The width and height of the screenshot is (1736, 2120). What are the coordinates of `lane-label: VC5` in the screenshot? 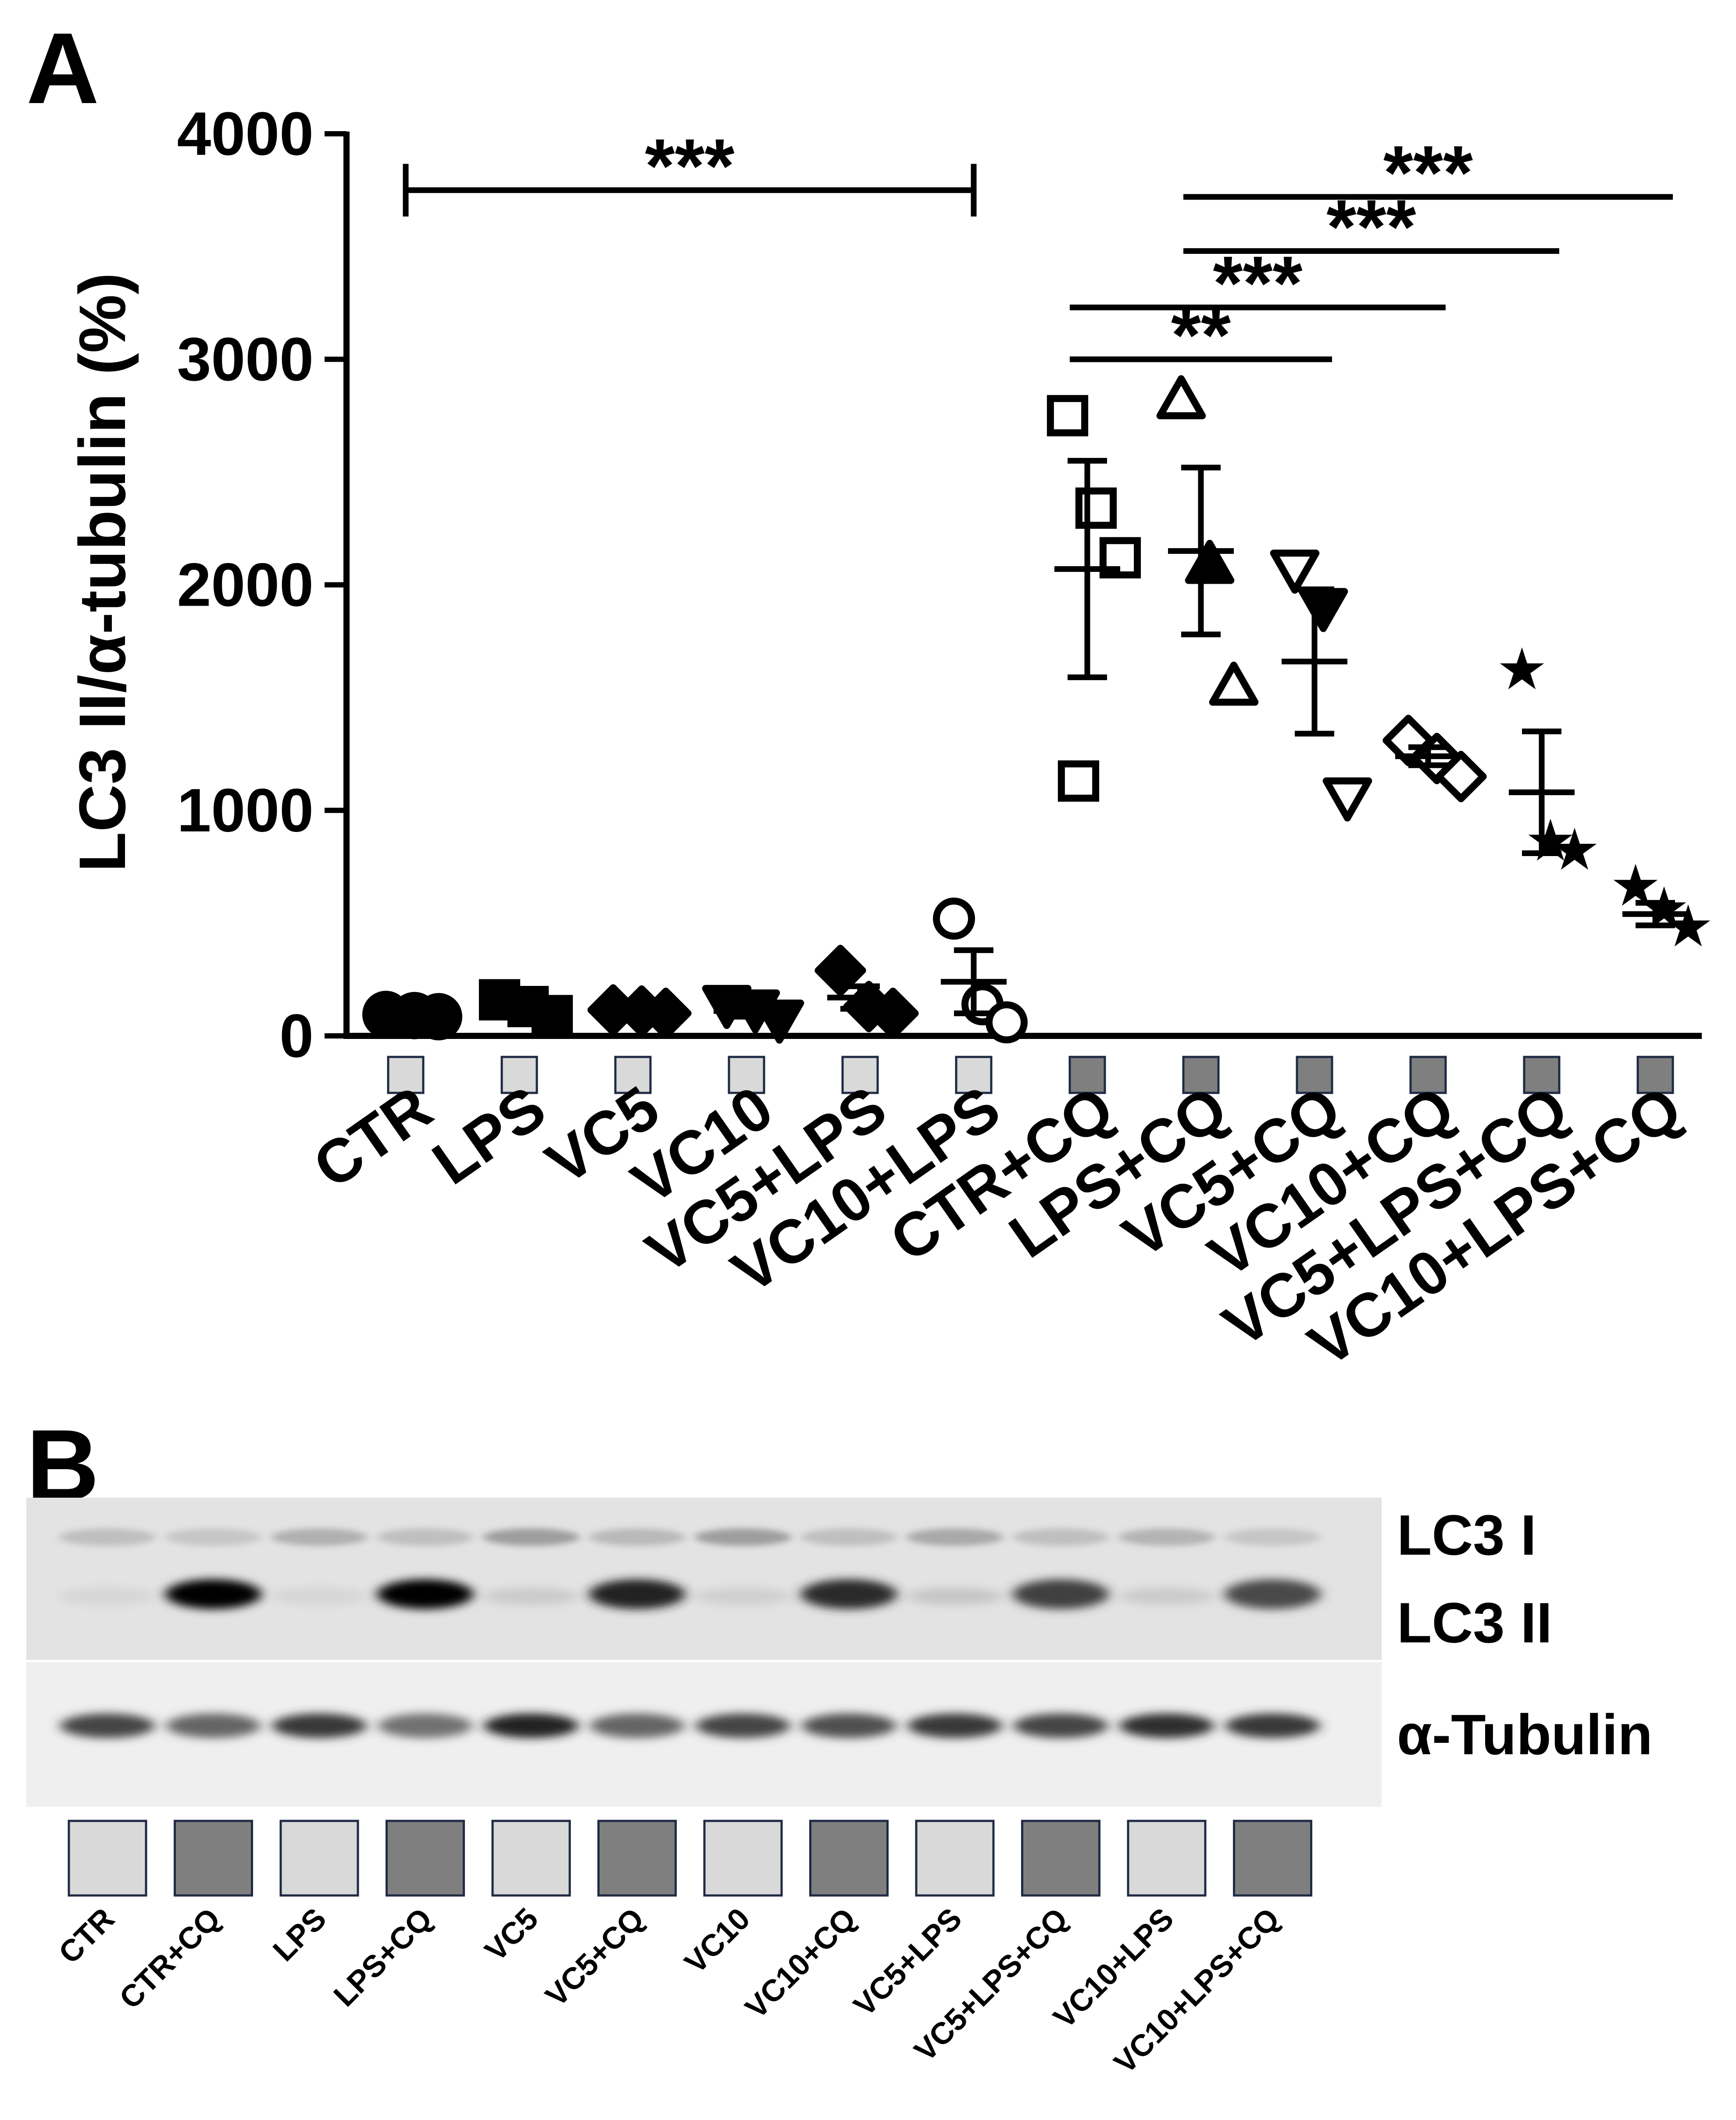 It's located at (511, 1934).